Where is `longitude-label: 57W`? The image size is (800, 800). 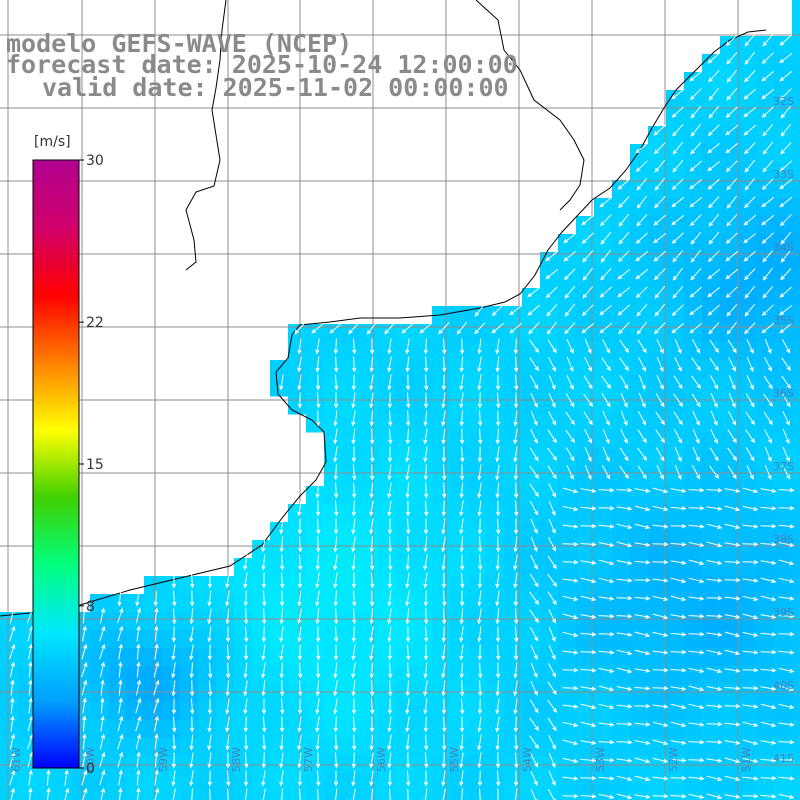 longitude-label: 57W is located at coordinates (308, 759).